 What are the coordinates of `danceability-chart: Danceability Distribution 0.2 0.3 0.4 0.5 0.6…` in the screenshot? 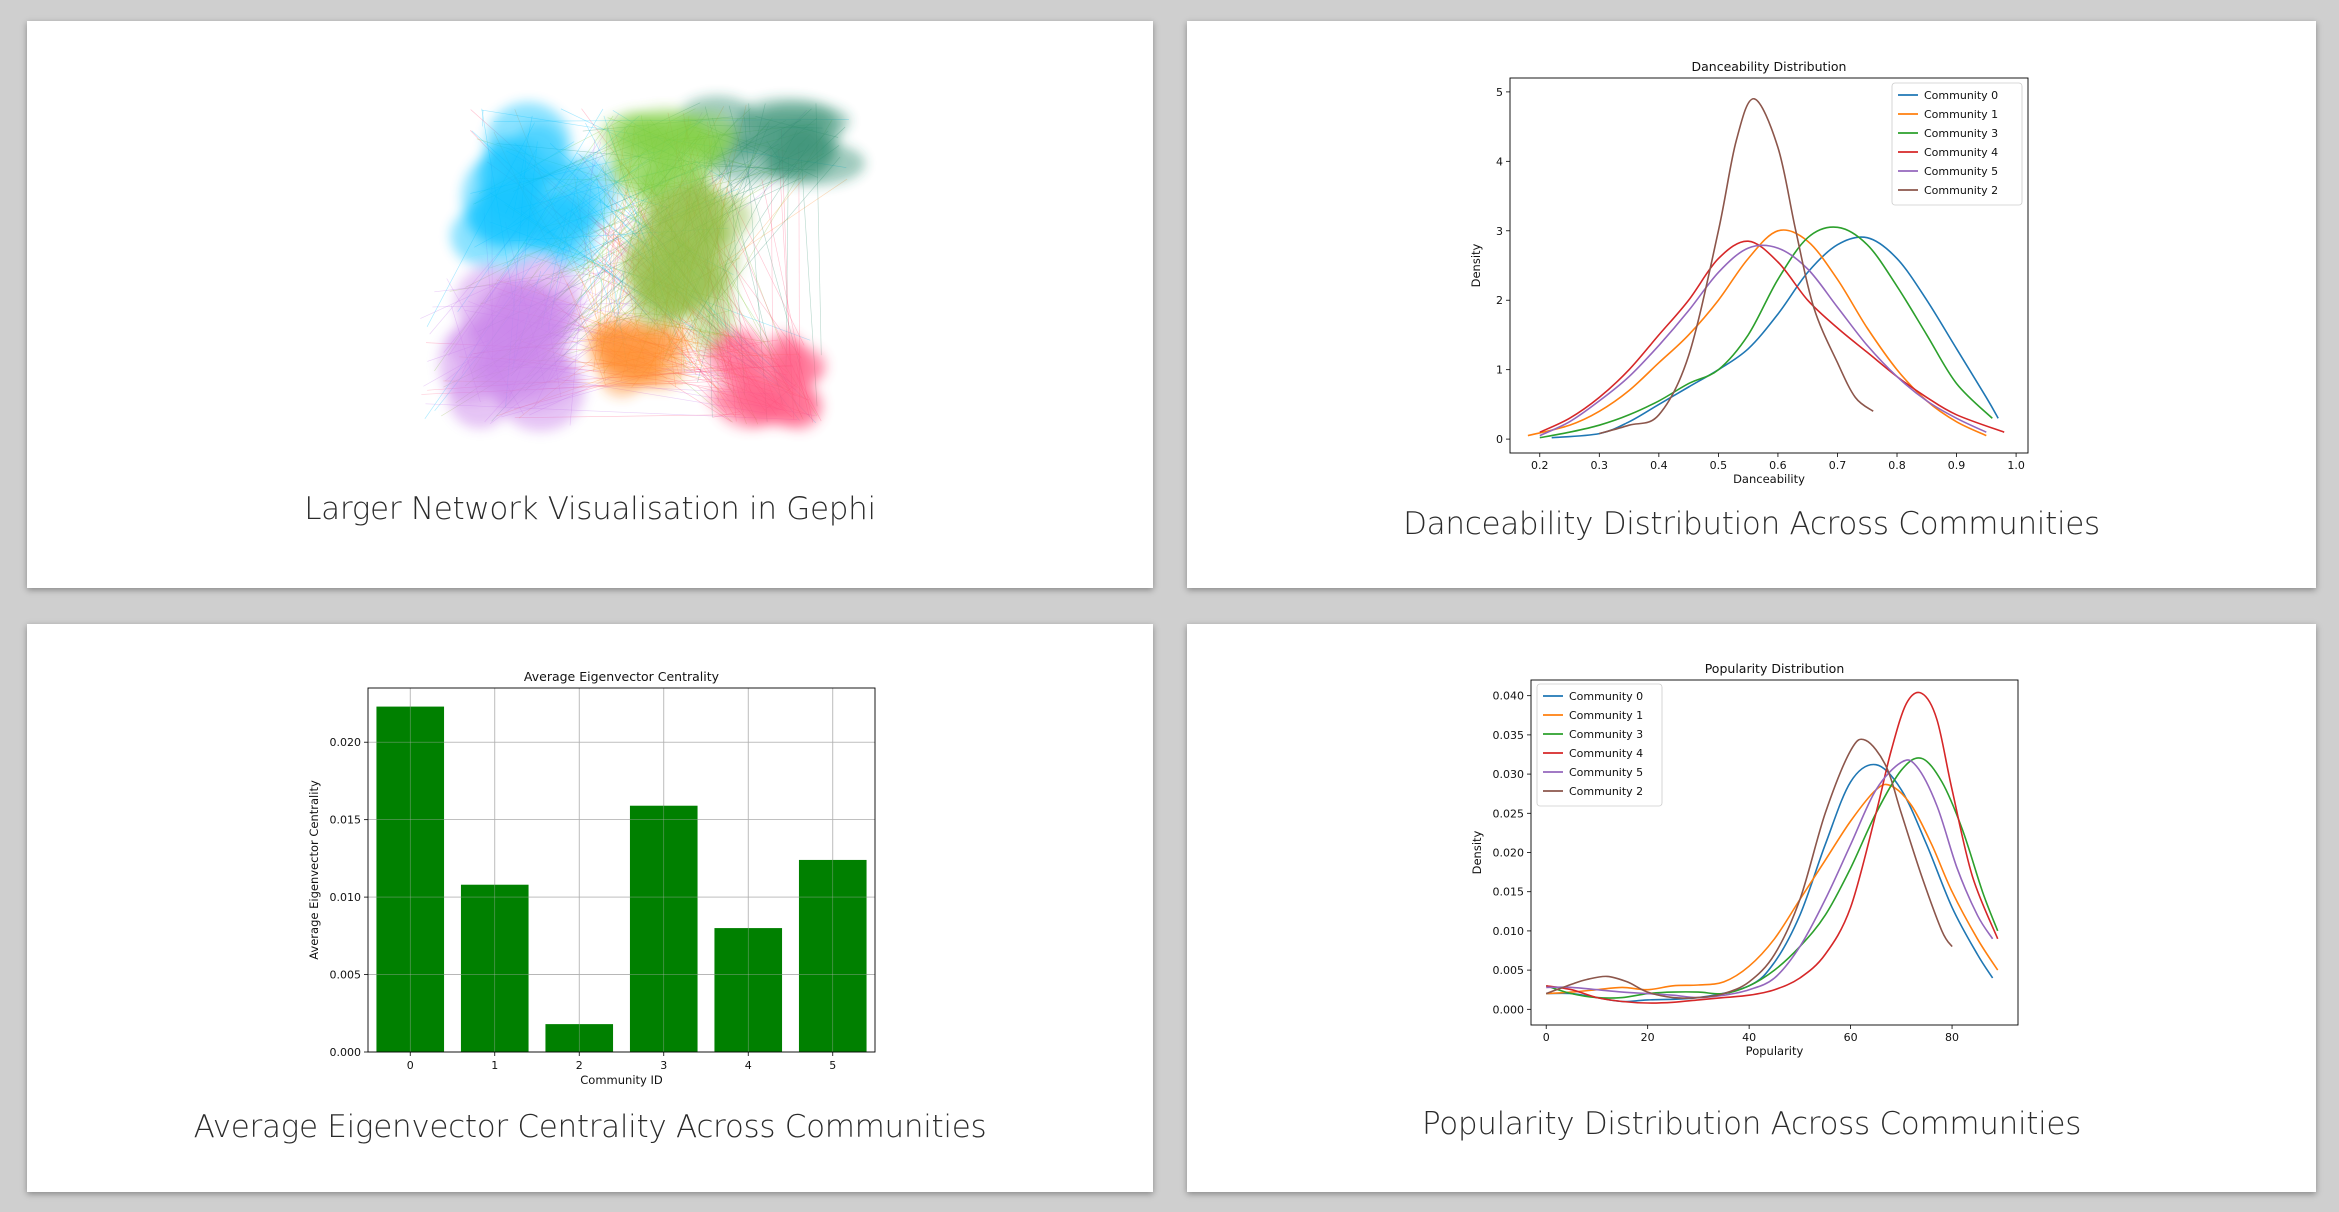 It's located at (1749, 272).